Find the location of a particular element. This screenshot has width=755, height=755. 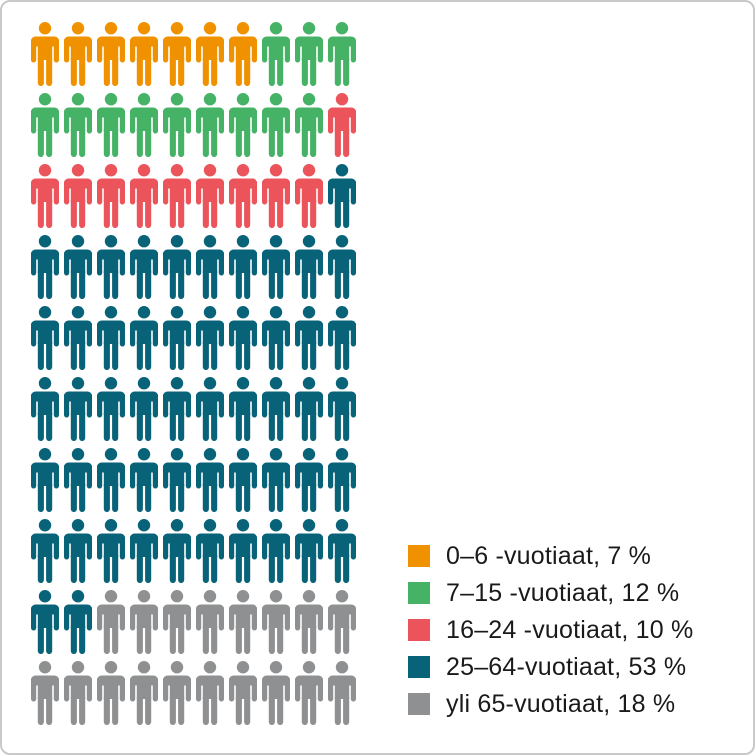

legend-item: 7–15 -vuotiaat, 12 % is located at coordinates (550, 592).